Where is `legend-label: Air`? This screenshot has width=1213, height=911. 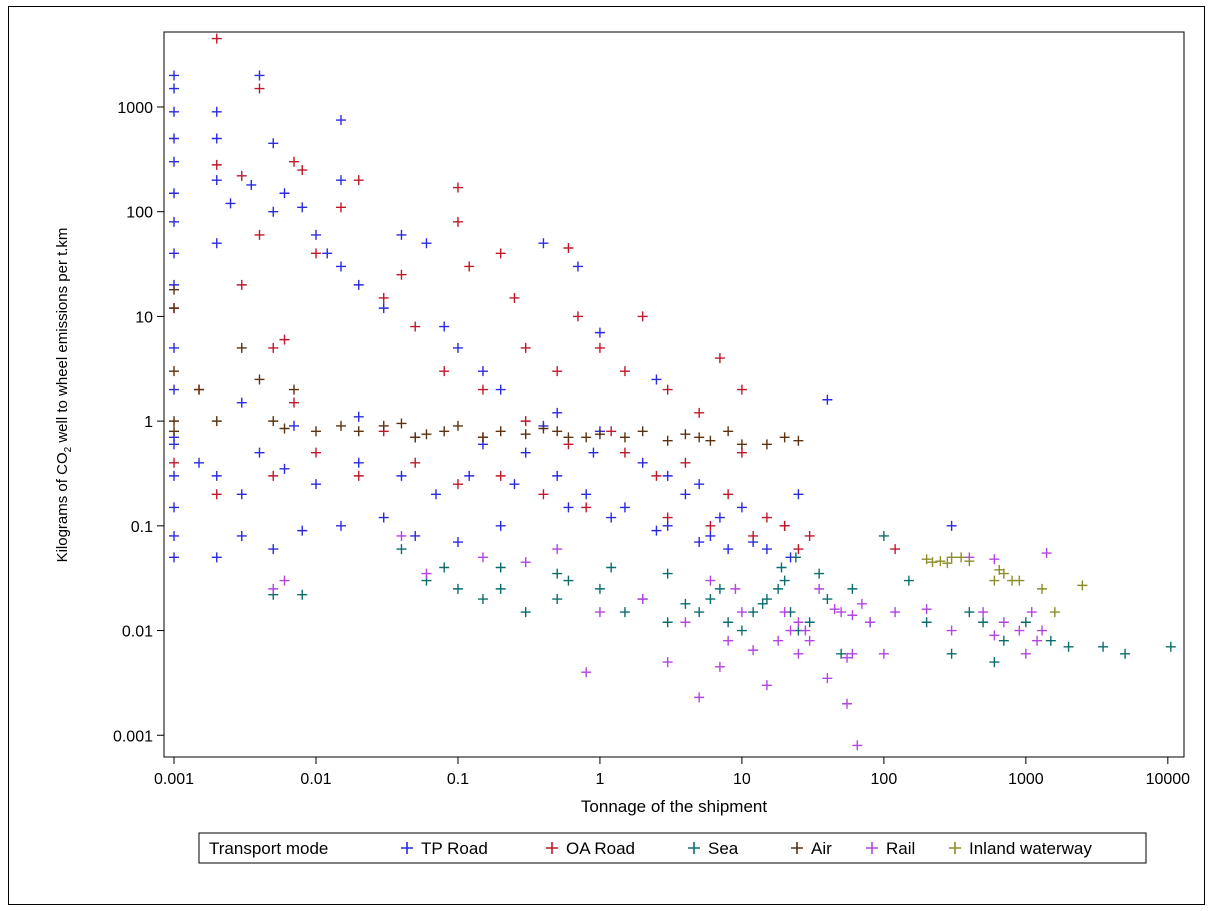
legend-label: Air is located at coordinates (821, 848).